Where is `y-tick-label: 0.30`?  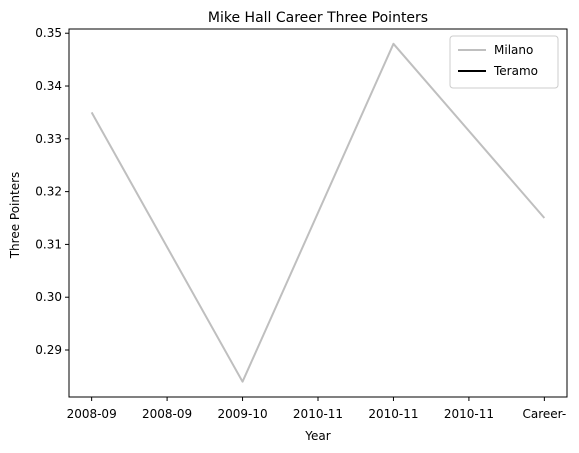 y-tick-label: 0.30 is located at coordinates (48, 297).